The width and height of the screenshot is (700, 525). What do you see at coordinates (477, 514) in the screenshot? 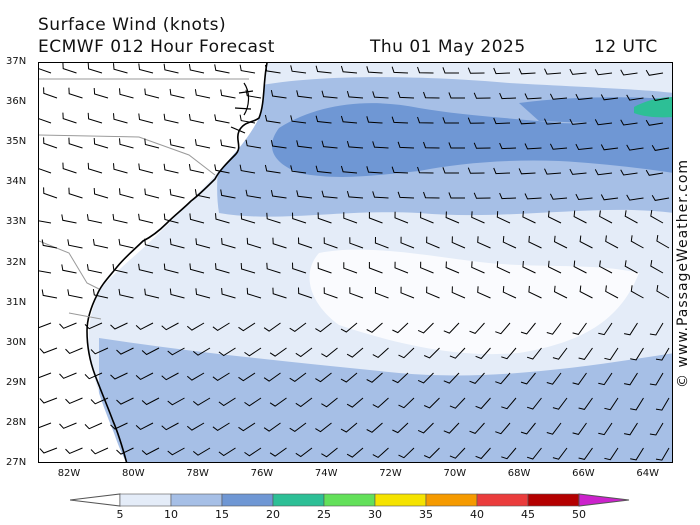
I see `legend-label-40: 40` at bounding box center [477, 514].